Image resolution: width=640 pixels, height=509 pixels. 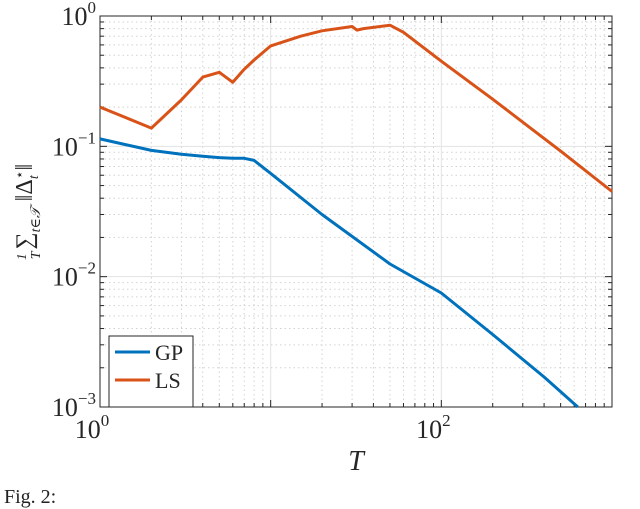 What do you see at coordinates (74, 275) in the screenshot?
I see `y-tick-label: 10⁻²` at bounding box center [74, 275].